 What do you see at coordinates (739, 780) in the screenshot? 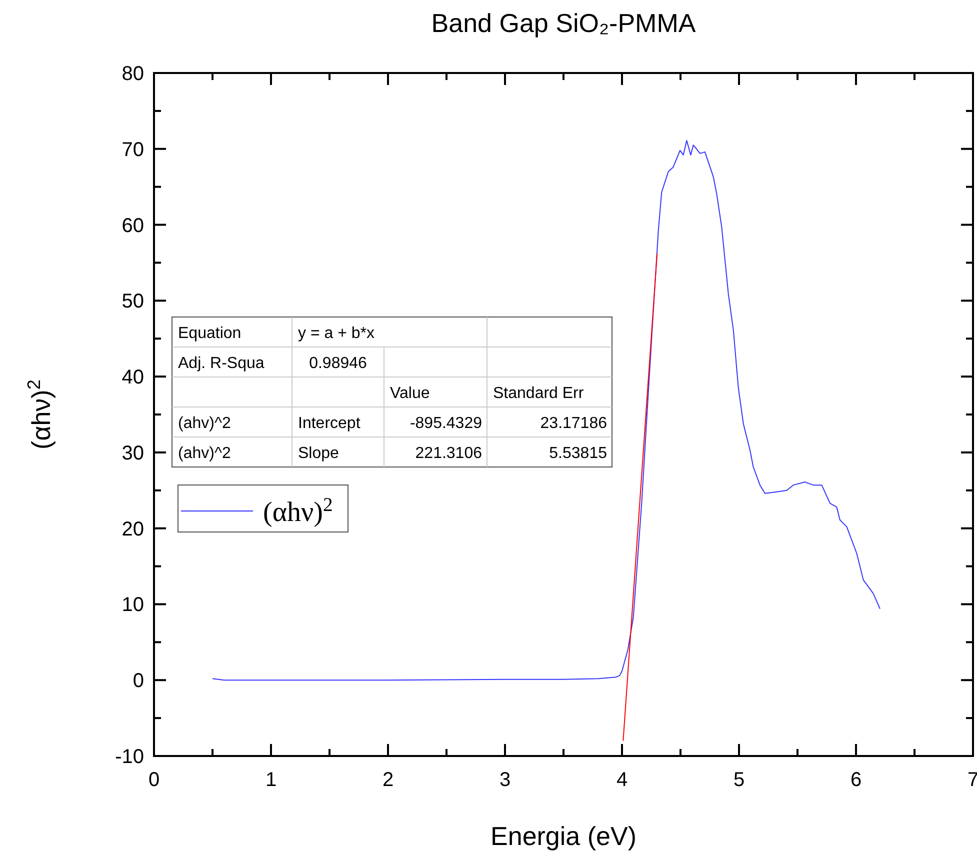
I see `x-tick-label: 5` at bounding box center [739, 780].